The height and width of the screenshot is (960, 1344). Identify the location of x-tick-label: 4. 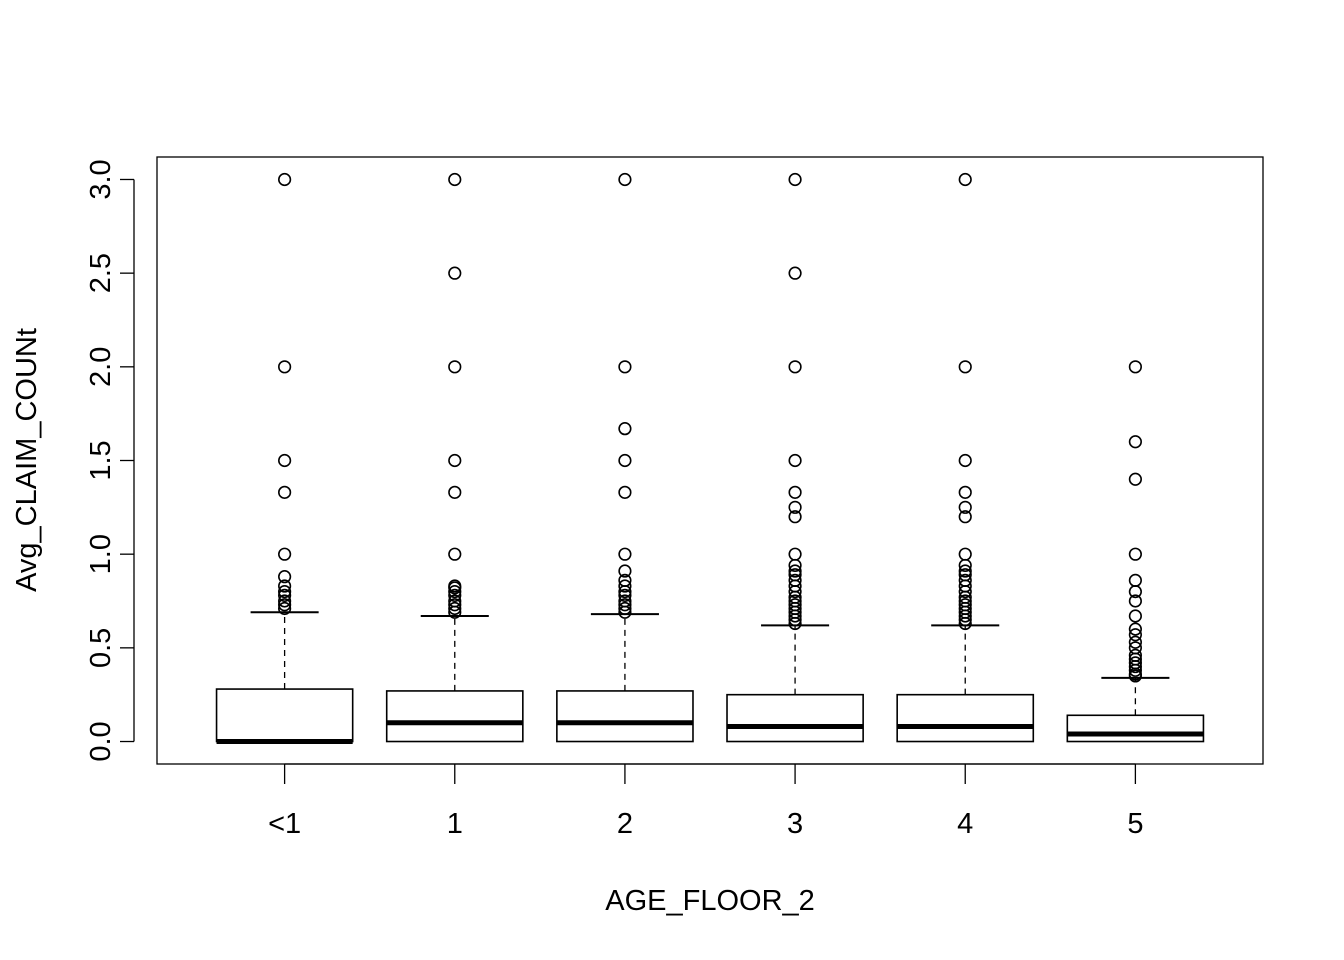
(965, 824).